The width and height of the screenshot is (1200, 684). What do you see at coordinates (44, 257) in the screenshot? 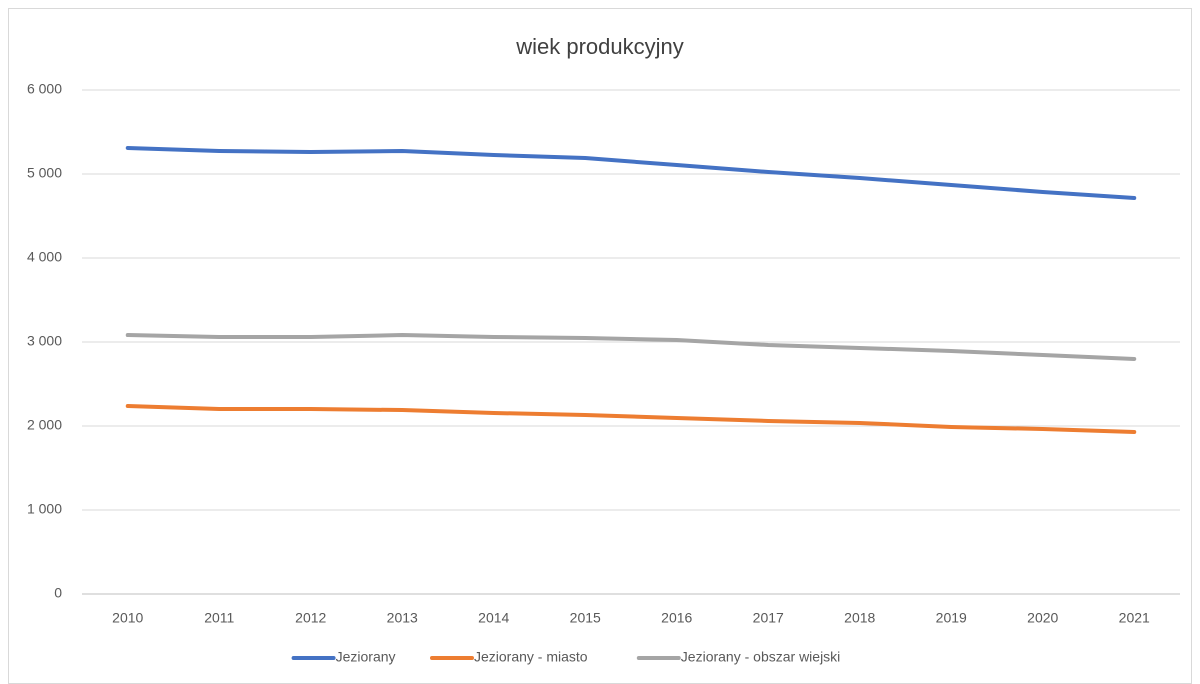
I see `y-tick-label: 4 000` at bounding box center [44, 257].